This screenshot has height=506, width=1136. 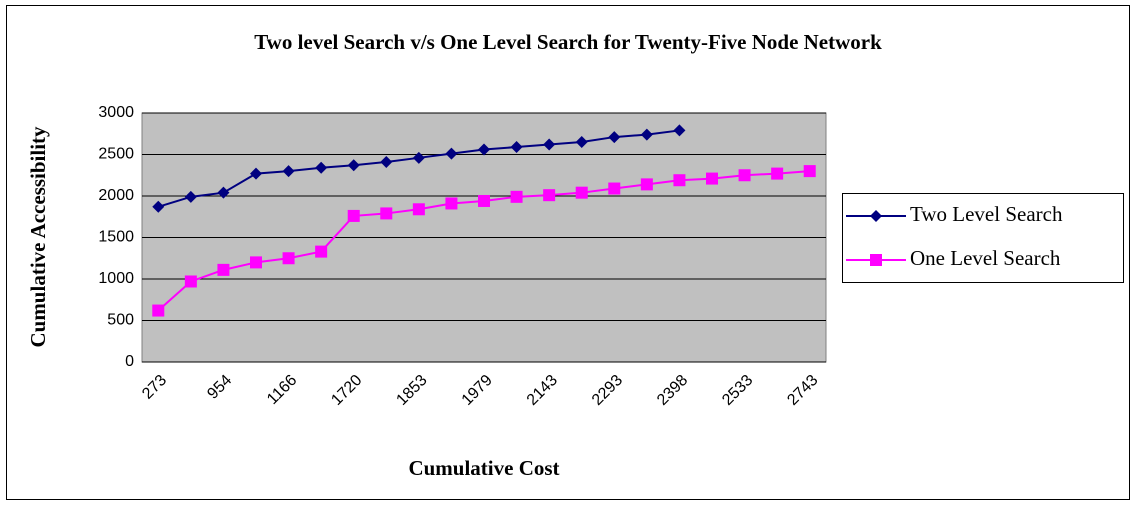 What do you see at coordinates (116, 112) in the screenshot?
I see `y-tick-label: 3000` at bounding box center [116, 112].